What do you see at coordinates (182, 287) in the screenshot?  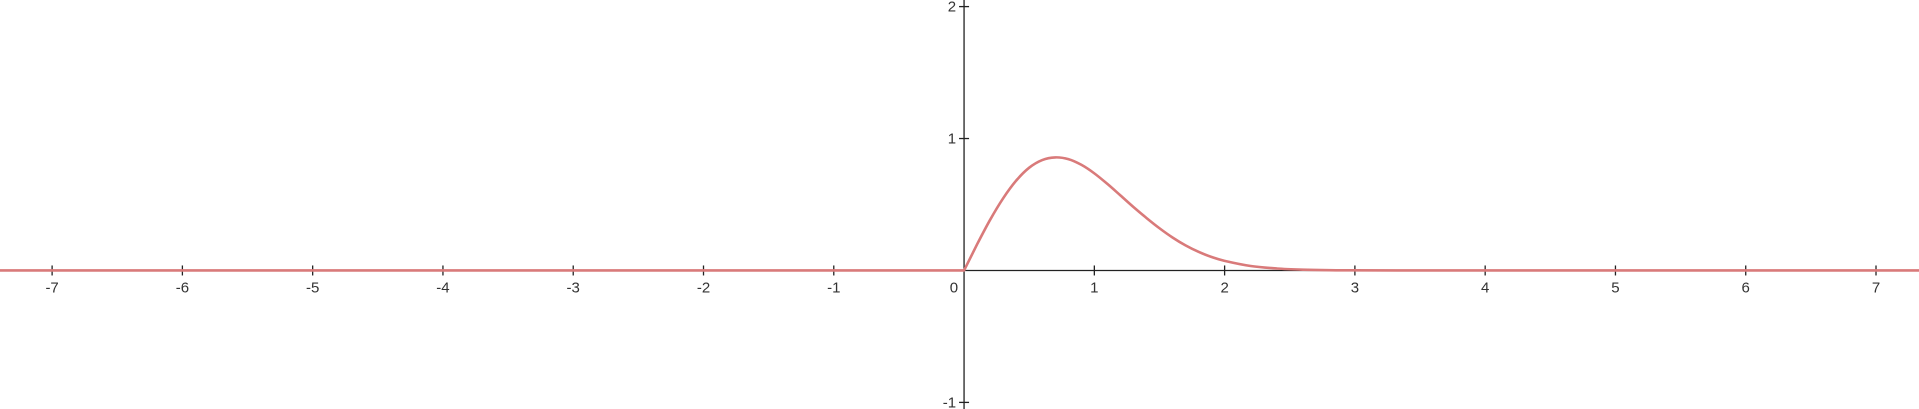 I see `x-tick-label: -6` at bounding box center [182, 287].